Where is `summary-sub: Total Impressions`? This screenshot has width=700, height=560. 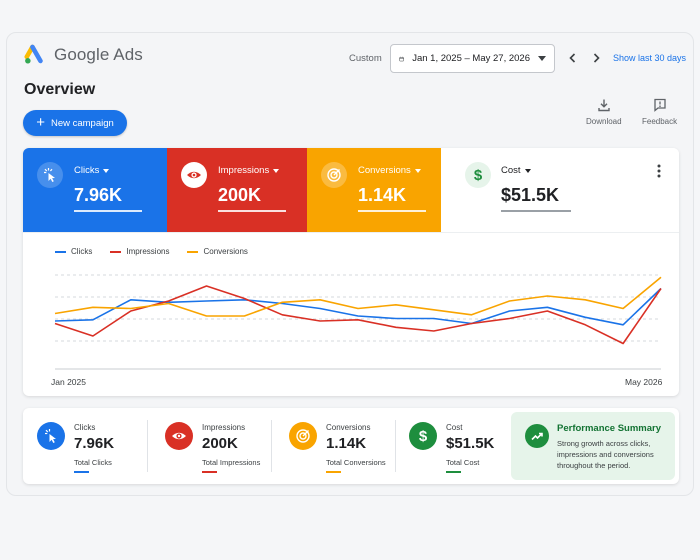 summary-sub: Total Impressions is located at coordinates (231, 462).